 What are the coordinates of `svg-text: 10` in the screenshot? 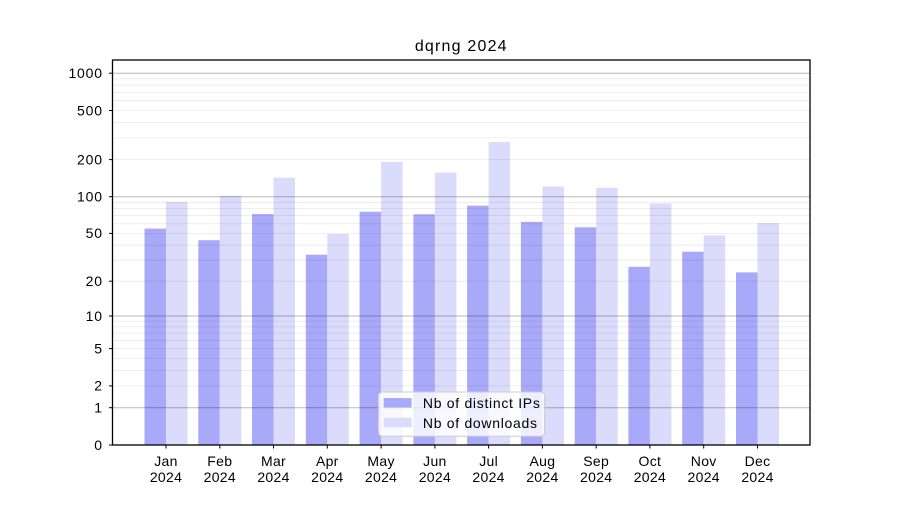 It's located at (94, 316).